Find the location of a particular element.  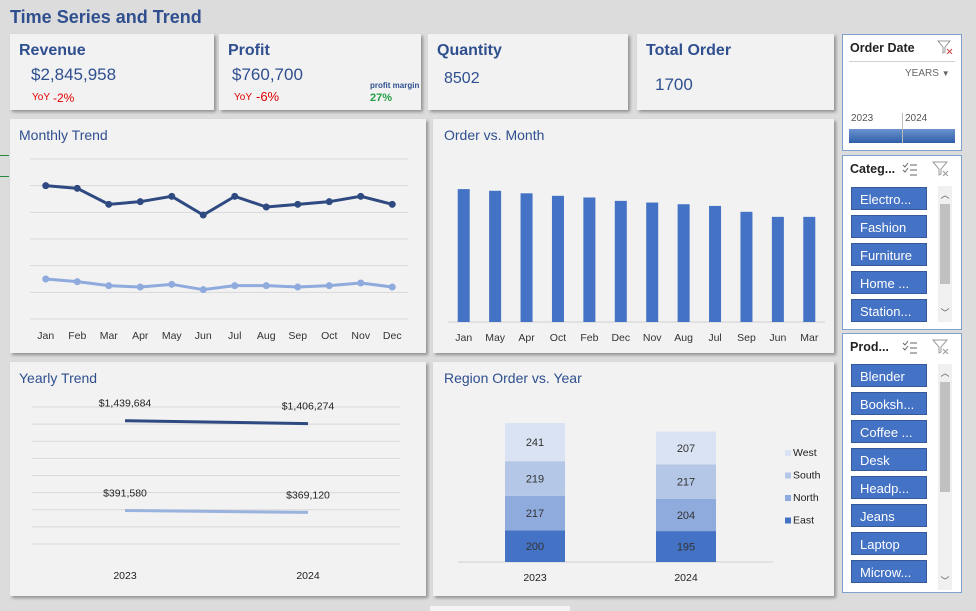

revenue-title: Revenue is located at coordinates (52, 50).